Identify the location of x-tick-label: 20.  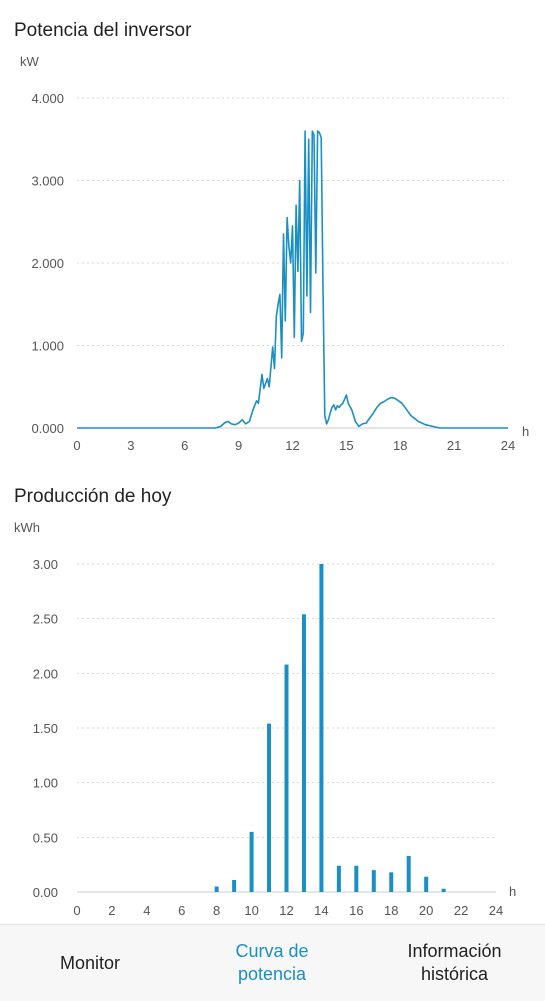
(426, 910).